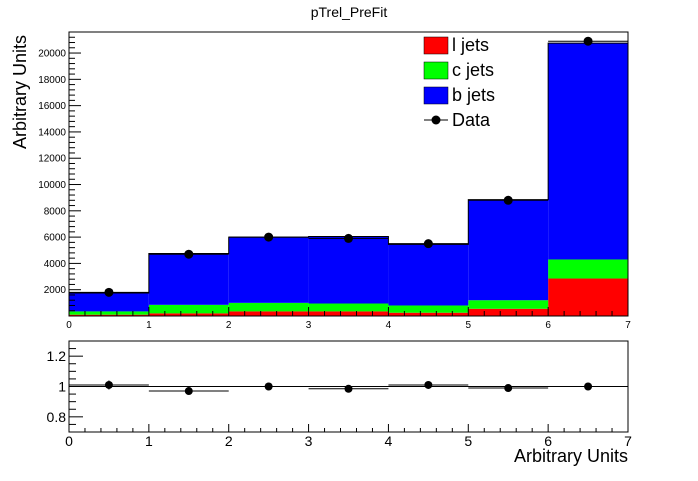 The width and height of the screenshot is (698, 481). What do you see at coordinates (628, 325) in the screenshot?
I see `x-tick-label-7: 7` at bounding box center [628, 325].